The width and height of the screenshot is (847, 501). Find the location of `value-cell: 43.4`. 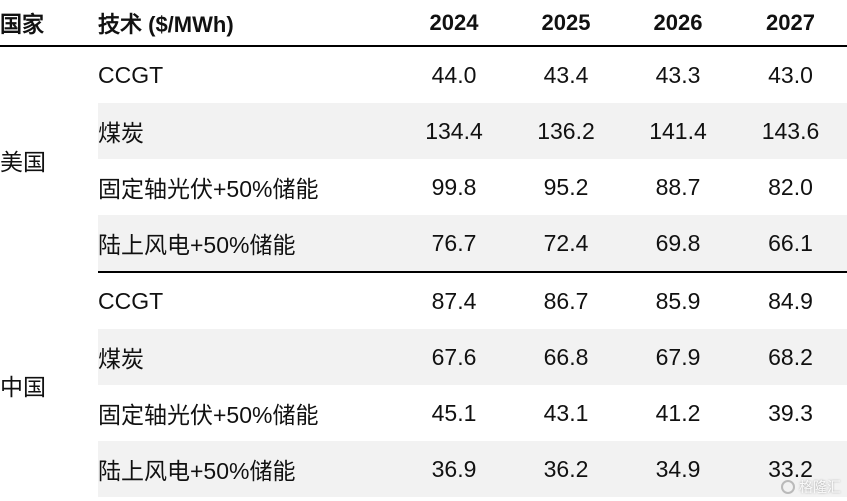

value-cell: 43.4 is located at coordinates (566, 74).